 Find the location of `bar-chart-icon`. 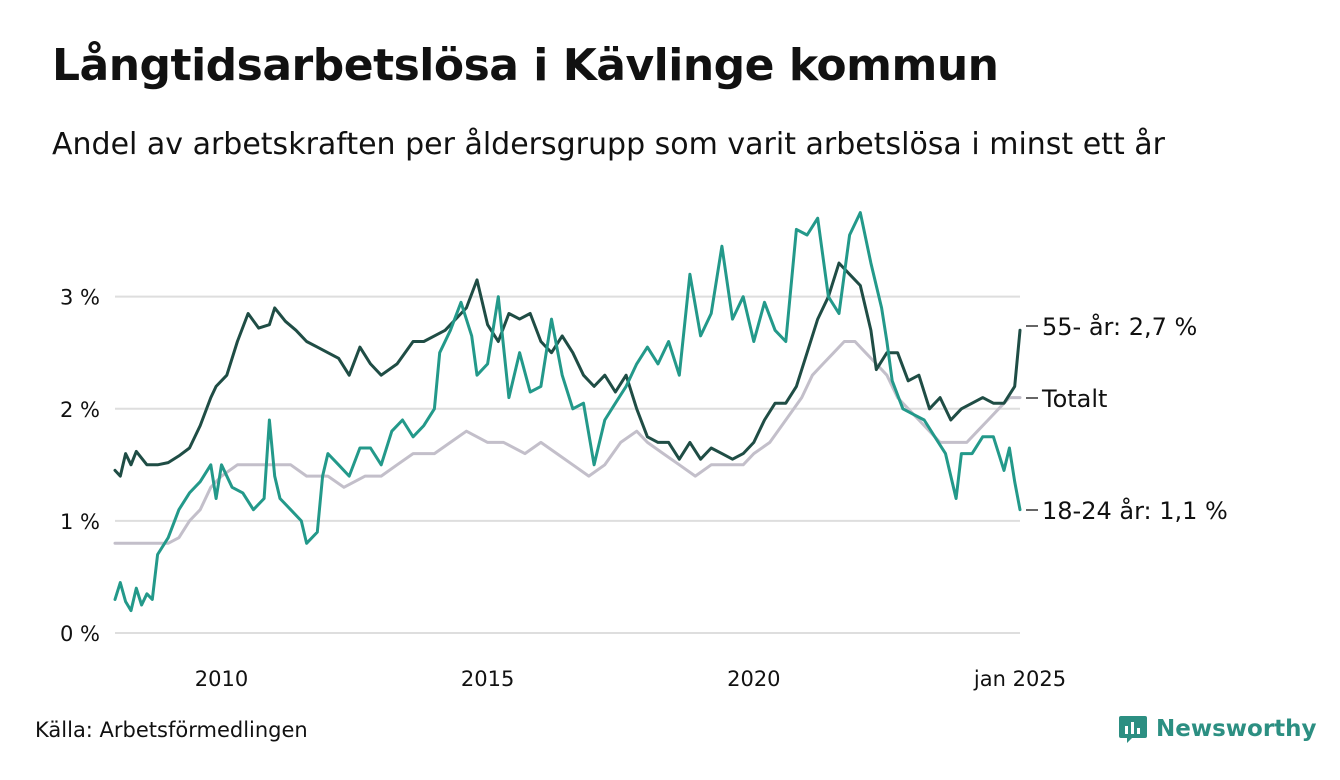

bar-chart-icon is located at coordinates (1133, 729).